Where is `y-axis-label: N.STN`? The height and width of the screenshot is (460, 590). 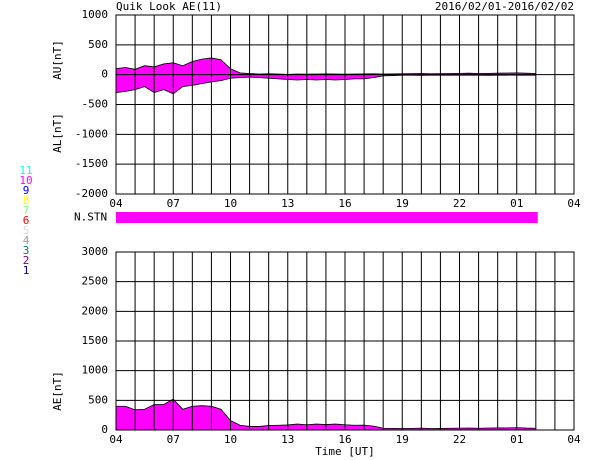 y-axis-label: N.STN is located at coordinates (90, 217).